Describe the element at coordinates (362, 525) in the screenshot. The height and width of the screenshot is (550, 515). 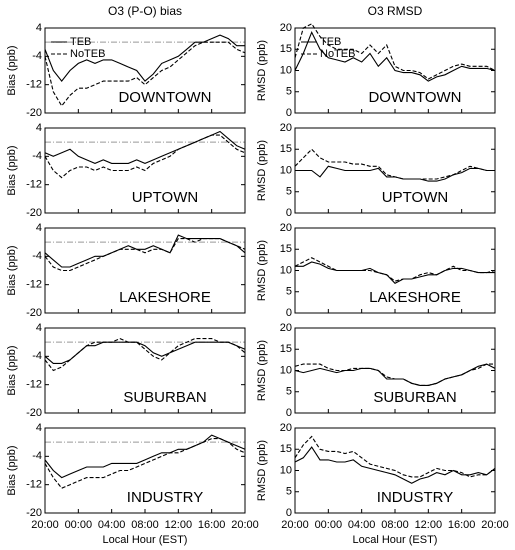
I see `x-tick-label: 04:00` at that location.